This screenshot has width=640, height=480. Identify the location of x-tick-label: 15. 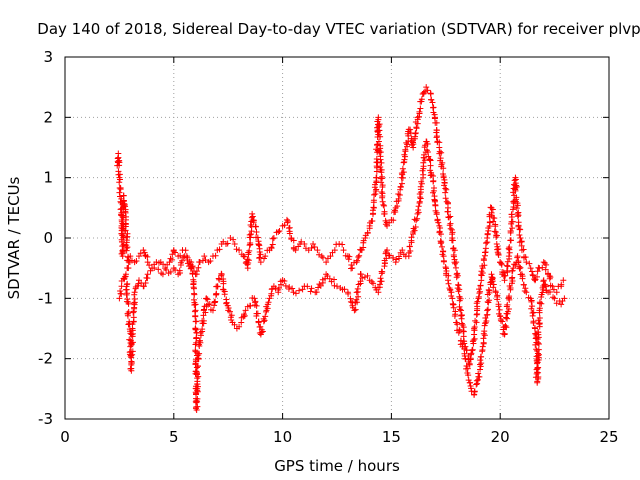
(391, 437).